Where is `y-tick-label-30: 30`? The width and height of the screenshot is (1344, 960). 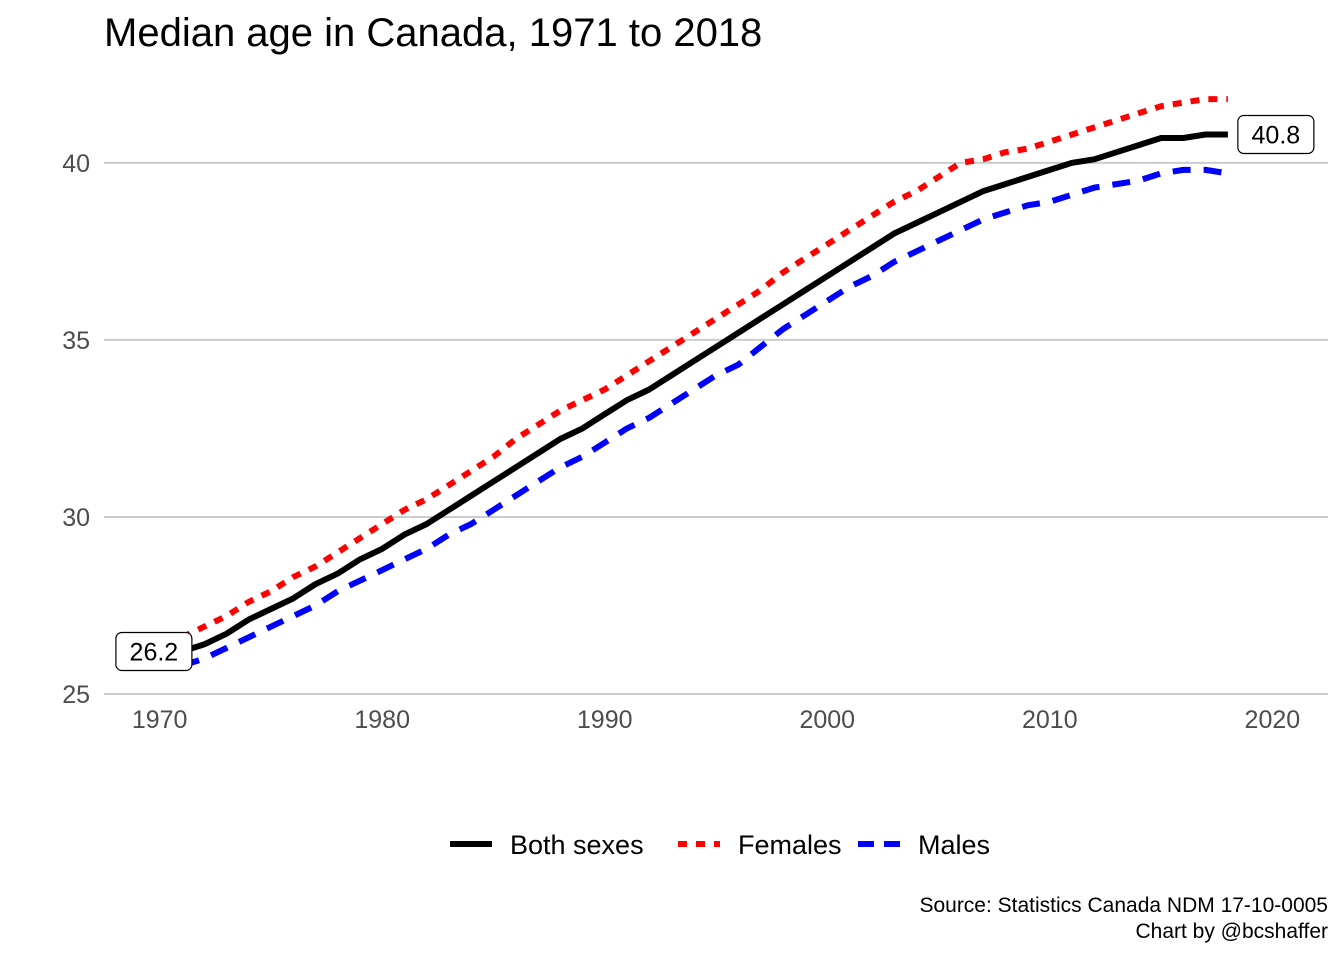 y-tick-label-30: 30 is located at coordinates (76, 518).